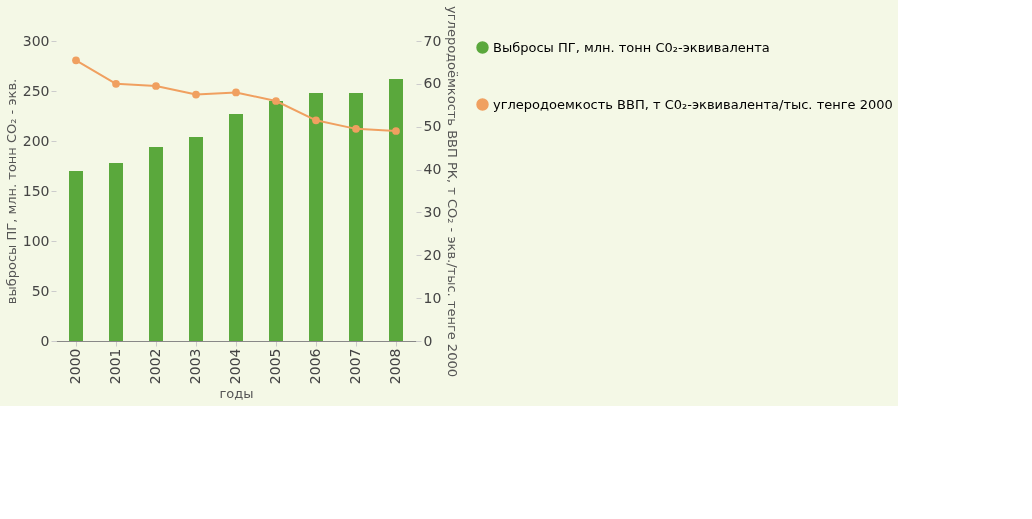  I want to click on x-tick-label: 2005, so click(275, 366).